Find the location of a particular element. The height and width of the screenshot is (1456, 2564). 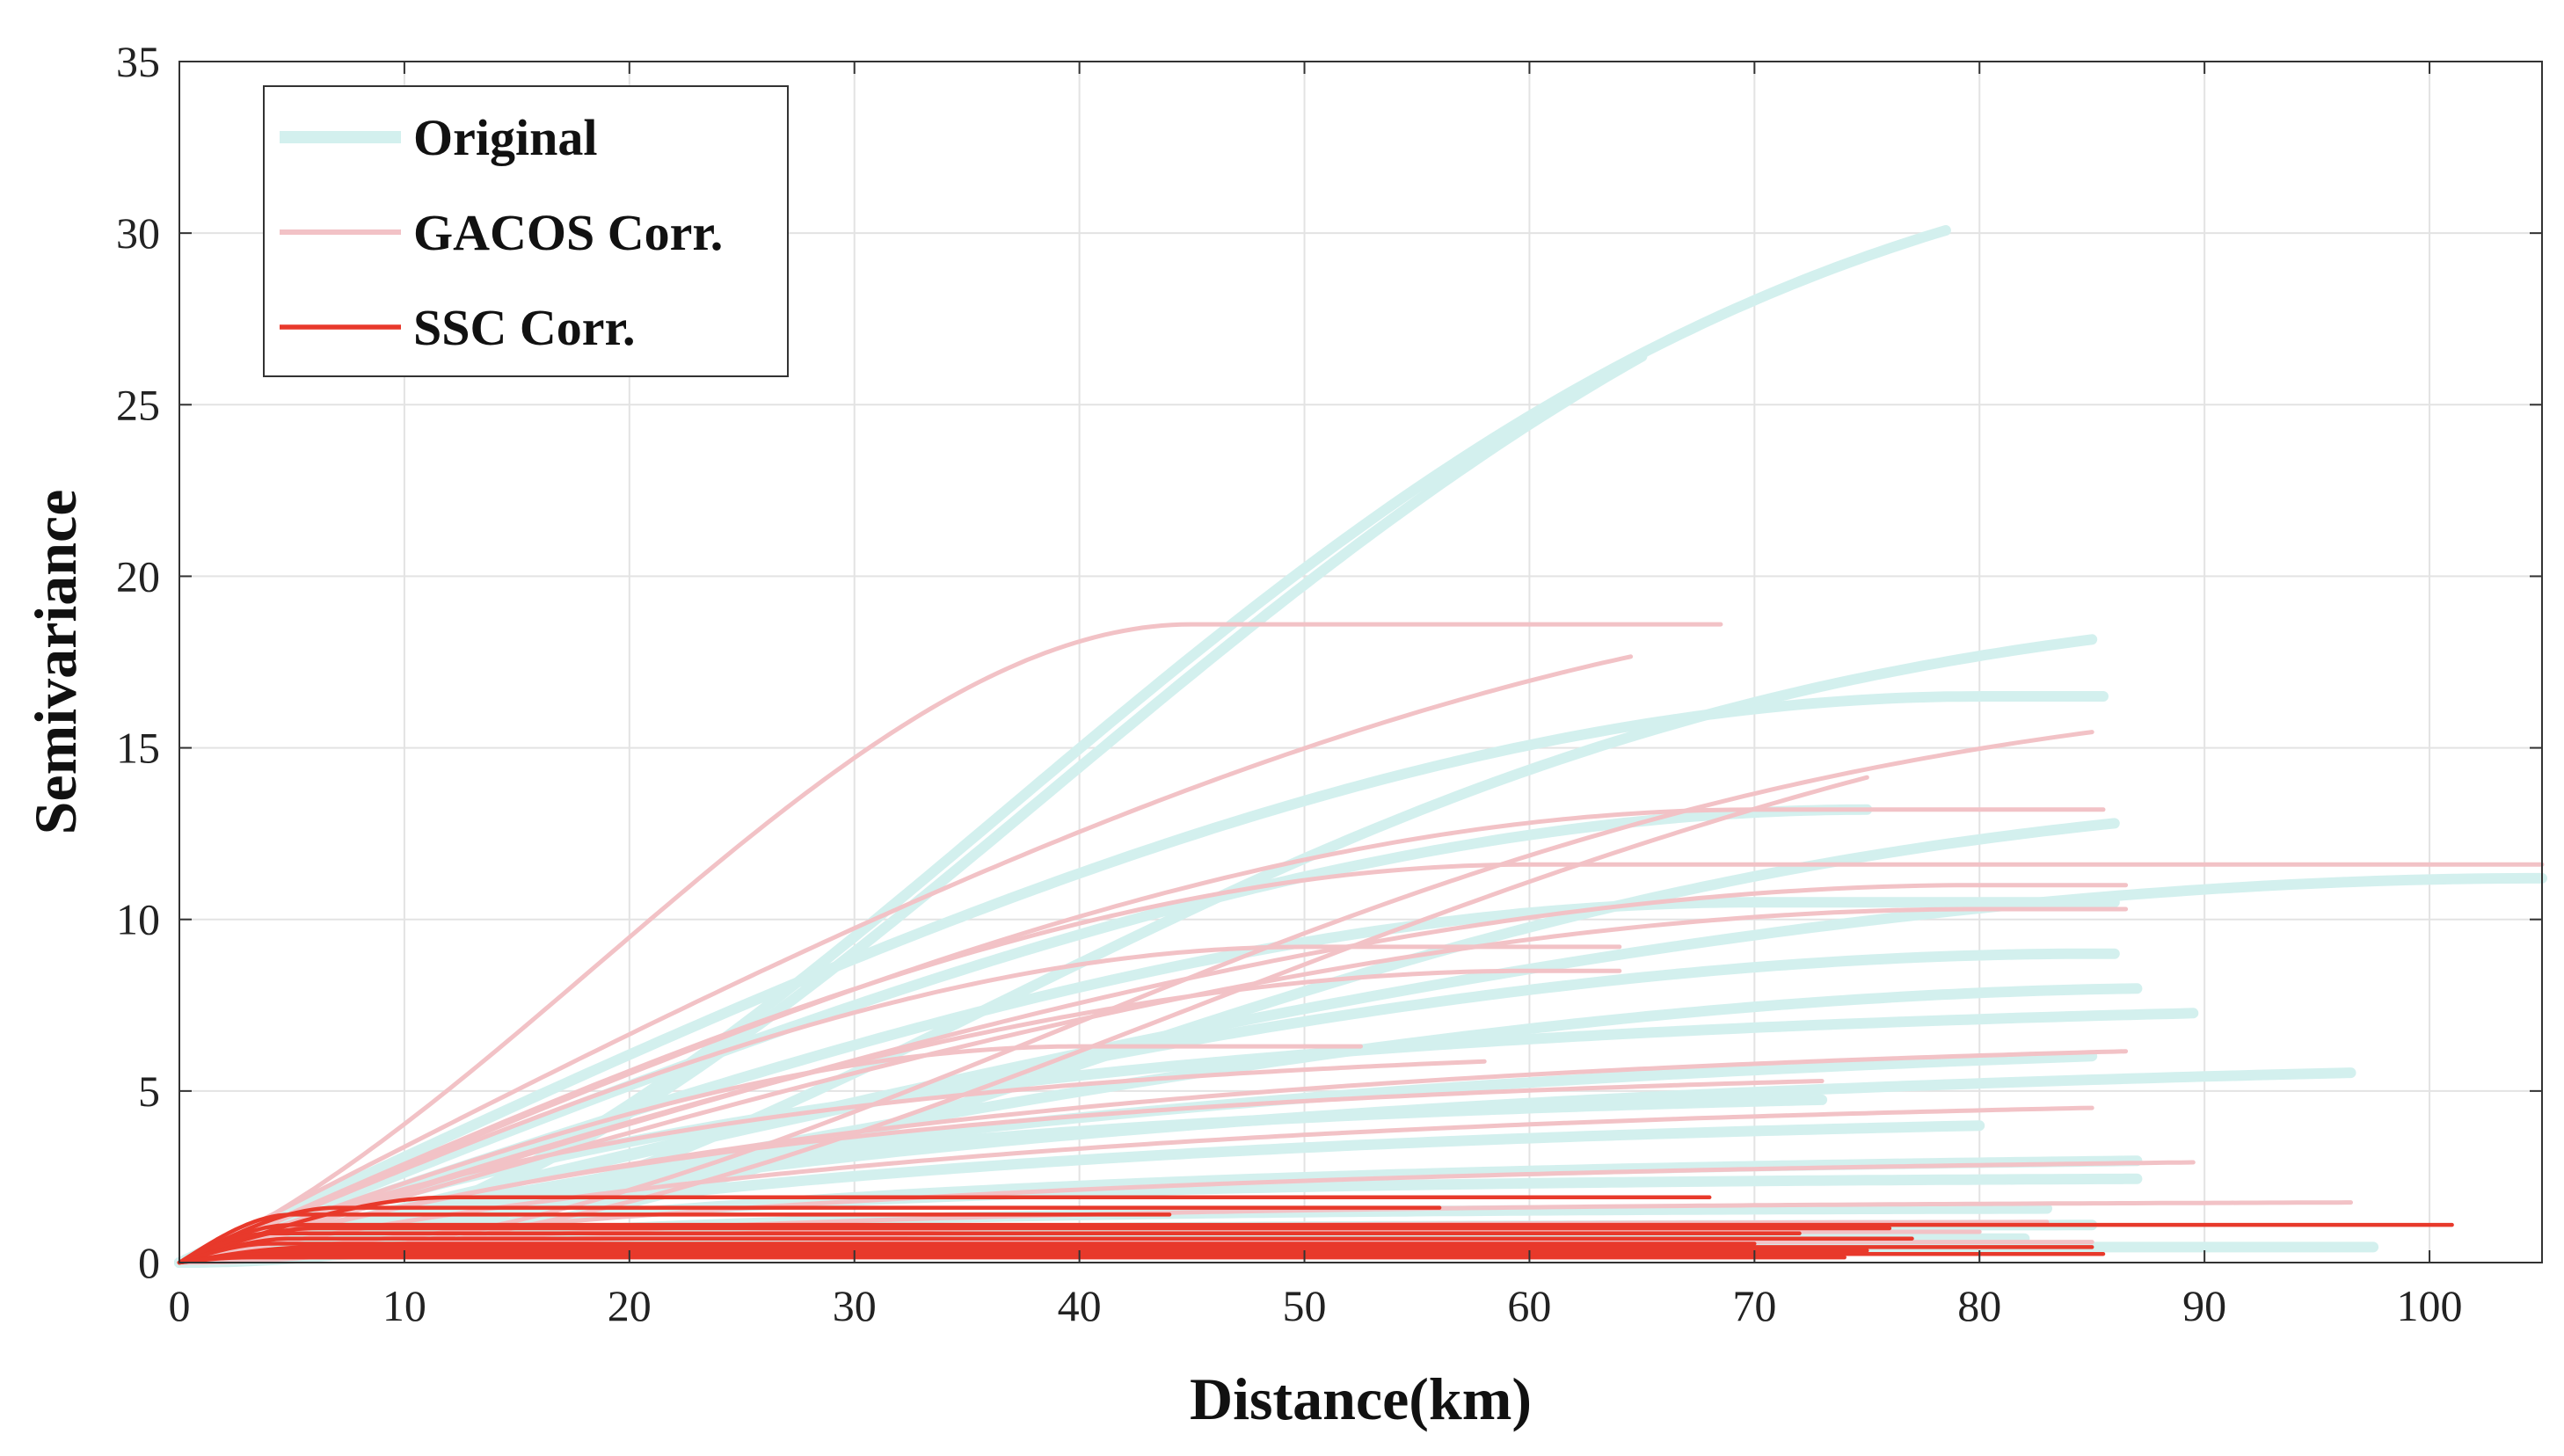

x-tick-label: 10 is located at coordinates (404, 1305).